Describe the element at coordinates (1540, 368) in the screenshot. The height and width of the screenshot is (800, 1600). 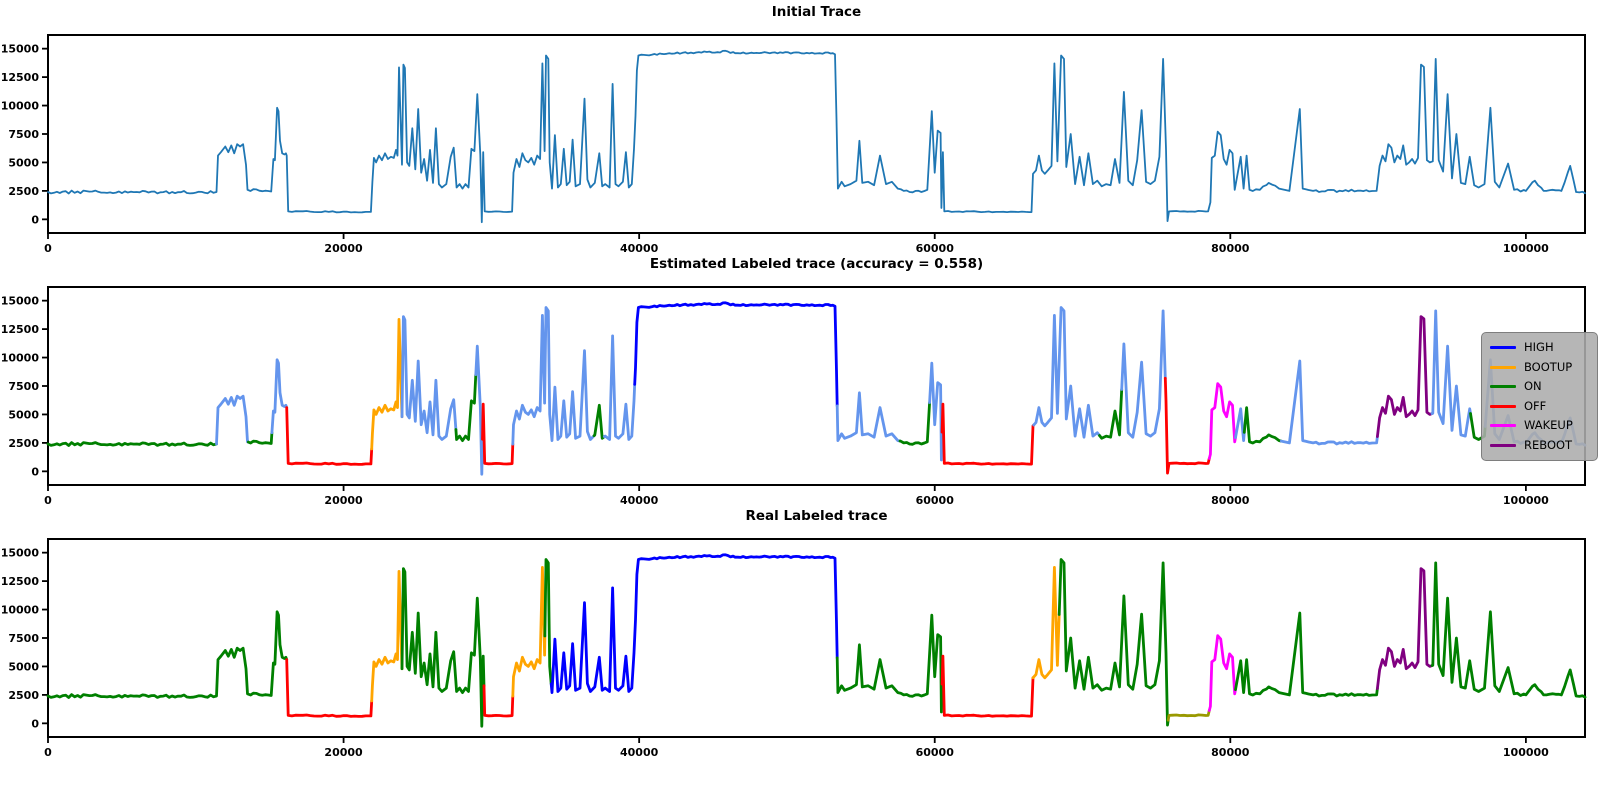
I see `legend-item-bootup: BOOTUP` at that location.